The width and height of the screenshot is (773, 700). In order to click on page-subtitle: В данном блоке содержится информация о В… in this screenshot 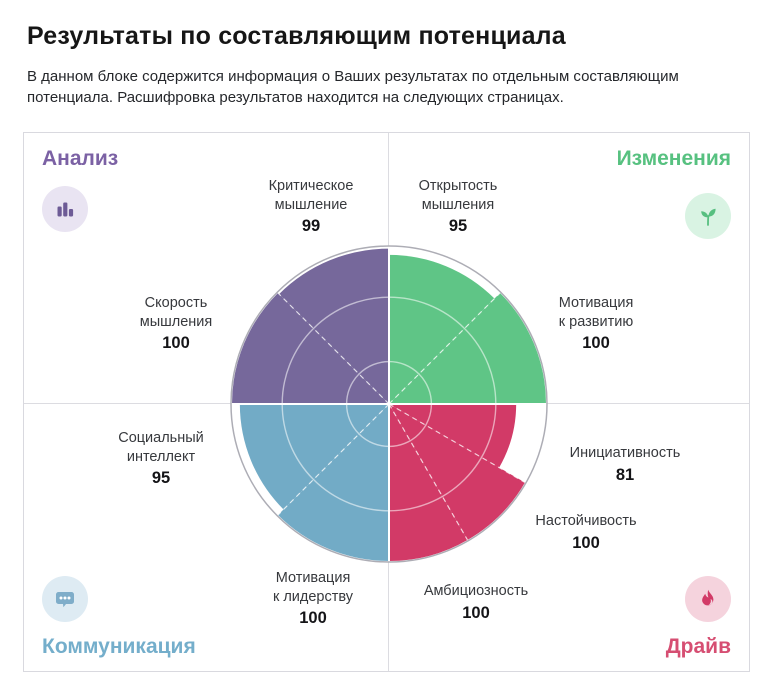, I will do `click(353, 87)`.